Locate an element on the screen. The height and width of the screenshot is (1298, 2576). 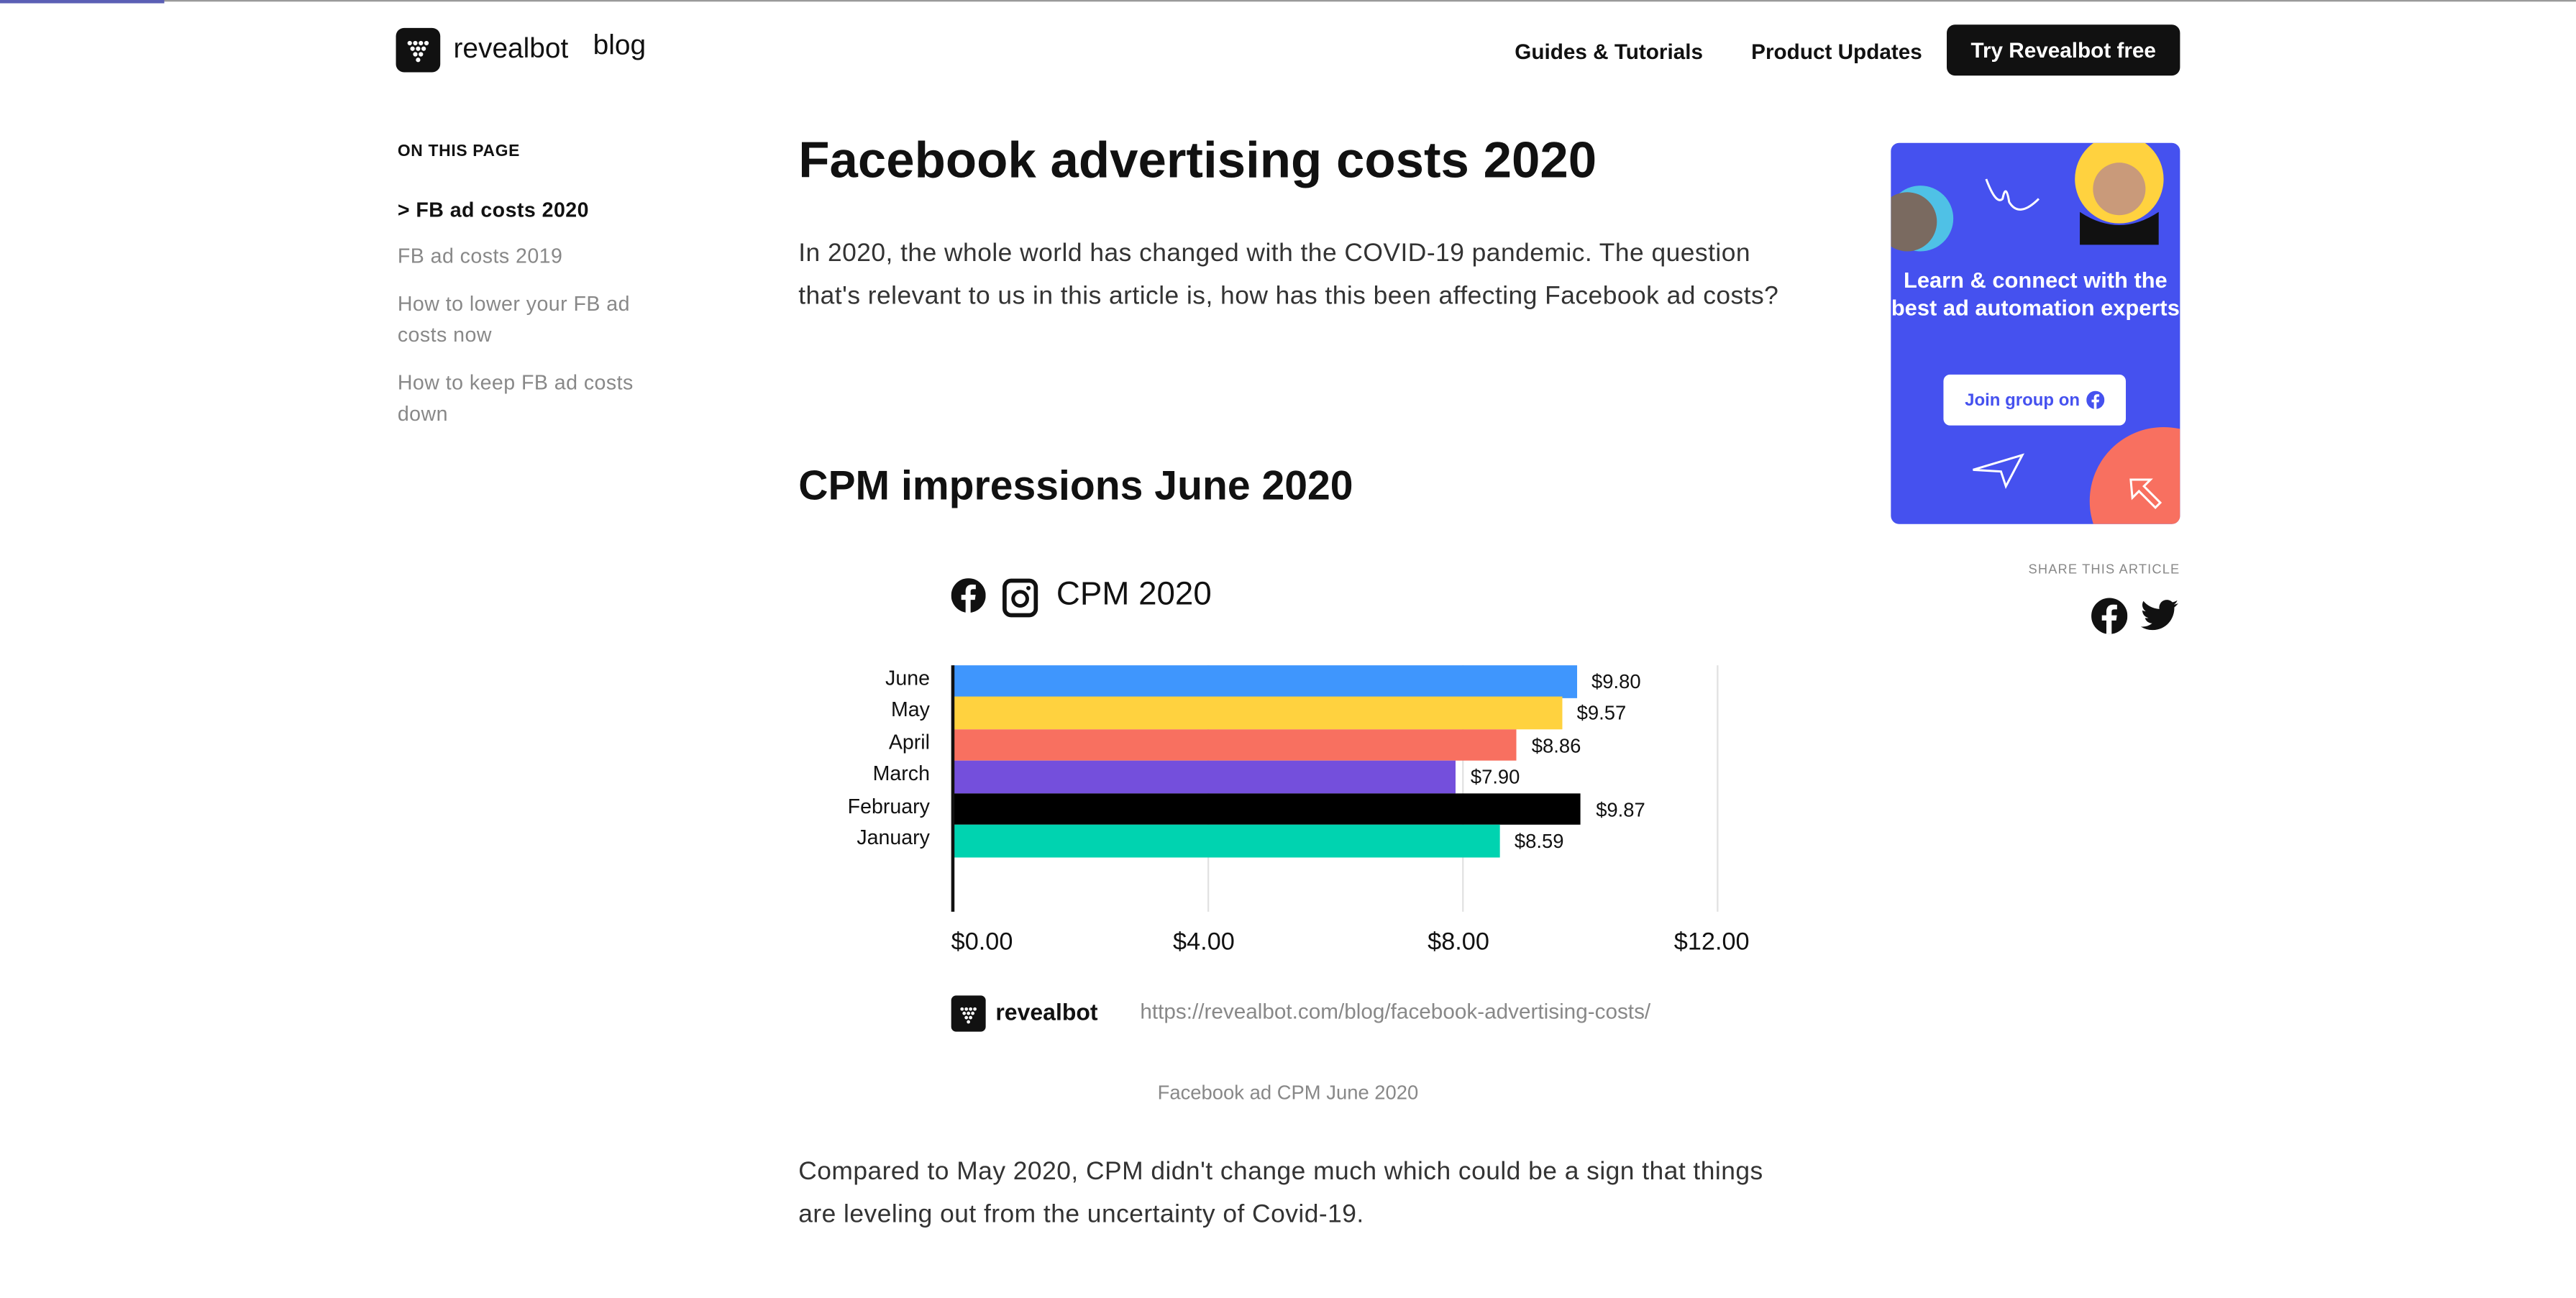
article-title: Facebook advertising costs 2020 is located at coordinates (1197, 160).